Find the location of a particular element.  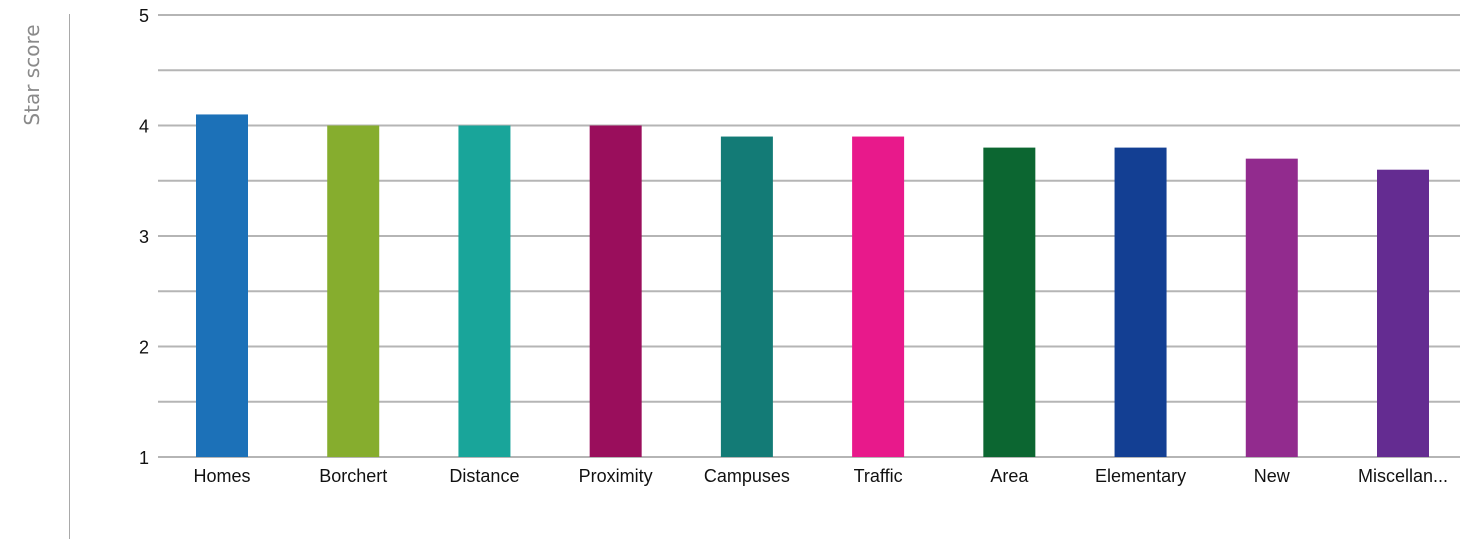

y-tick-labels: 1 2 3 4 5 is located at coordinates (144, 237).